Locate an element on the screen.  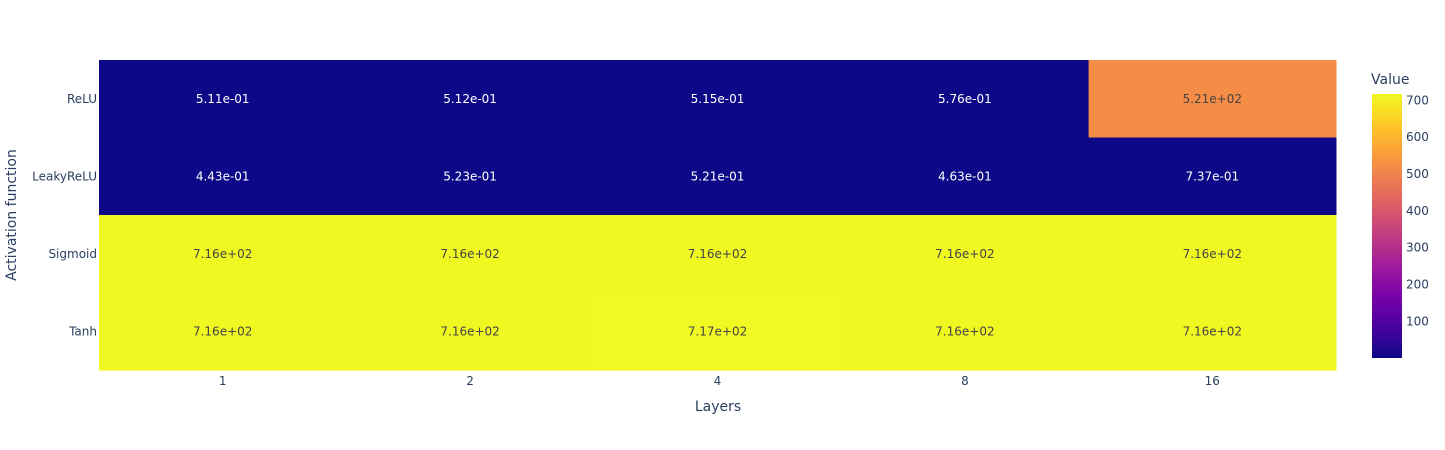
cell-value-label: 4.63e-01 is located at coordinates (965, 176).